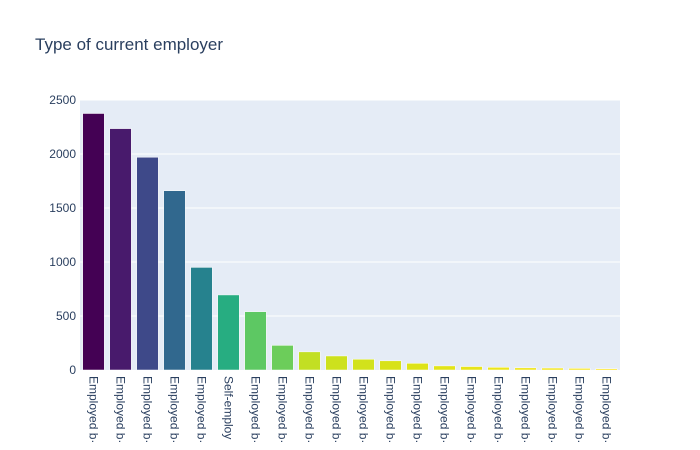 Image resolution: width=700 pixels, height=450 pixels. Describe the element at coordinates (229, 407) in the screenshot. I see `x-tick-label: Self-employ` at that location.